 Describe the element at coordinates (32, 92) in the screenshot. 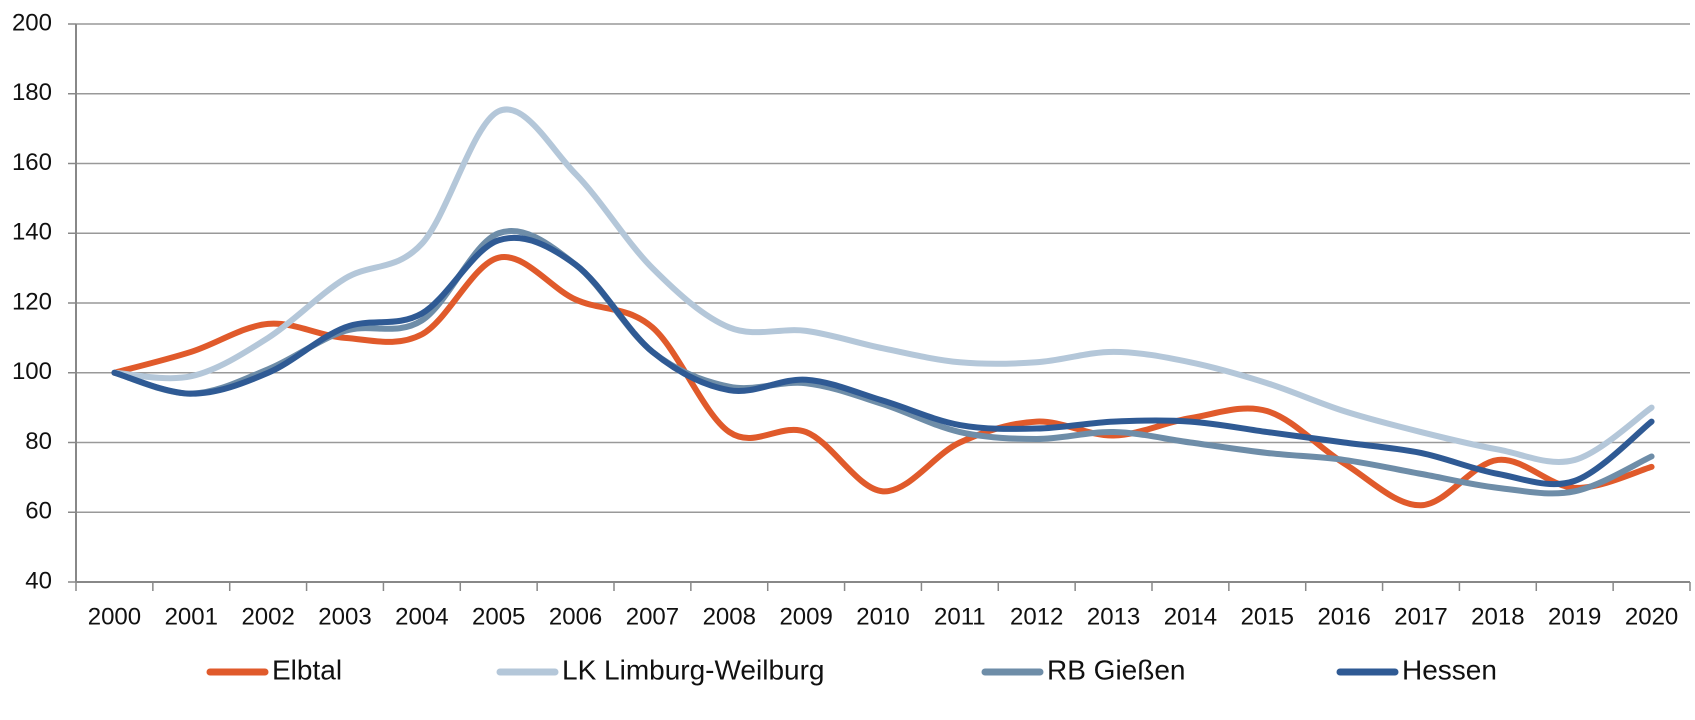

I see `y-tick-label: 180` at that location.